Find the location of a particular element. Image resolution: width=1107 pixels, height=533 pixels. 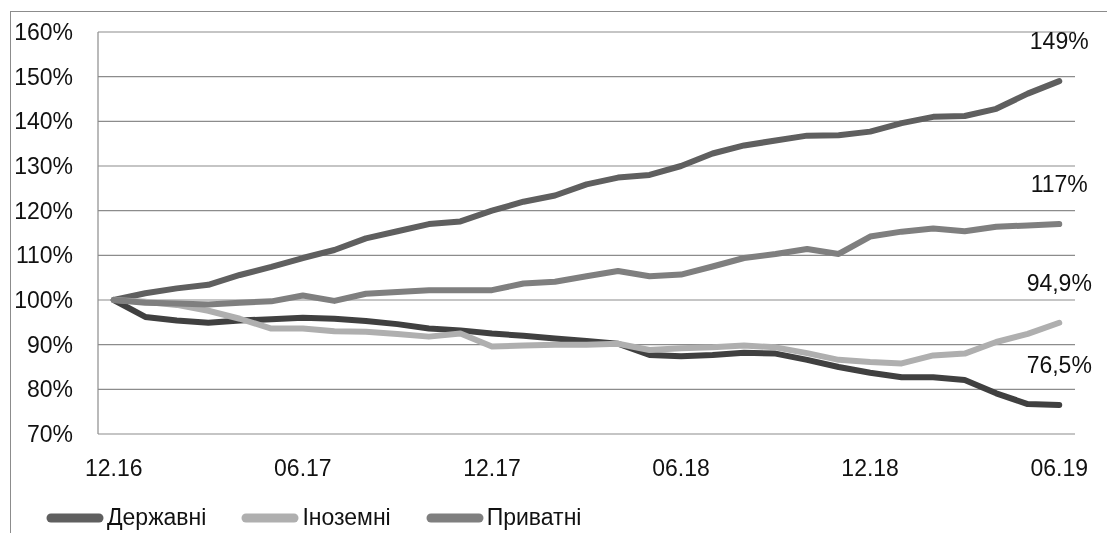

data-label: 94,9% is located at coordinates (1059, 282).